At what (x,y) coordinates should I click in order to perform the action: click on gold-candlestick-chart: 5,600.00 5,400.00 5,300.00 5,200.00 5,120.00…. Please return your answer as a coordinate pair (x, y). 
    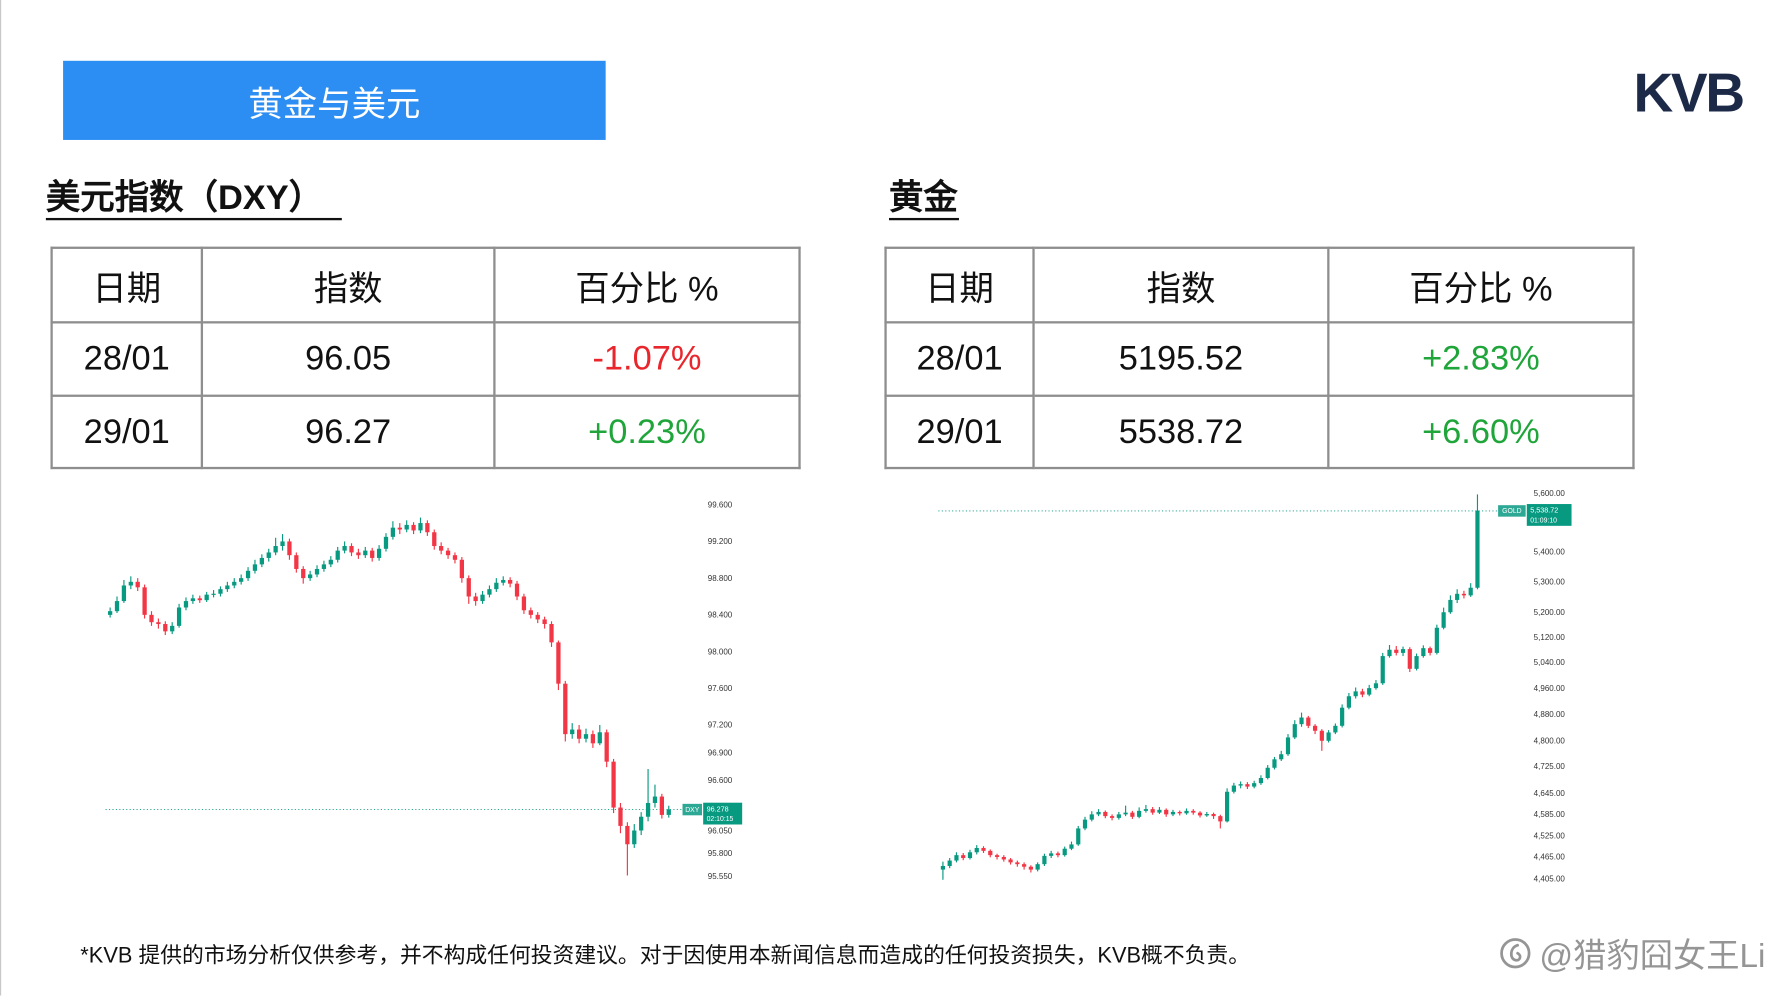
    Looking at the image, I should click on (1255, 686).